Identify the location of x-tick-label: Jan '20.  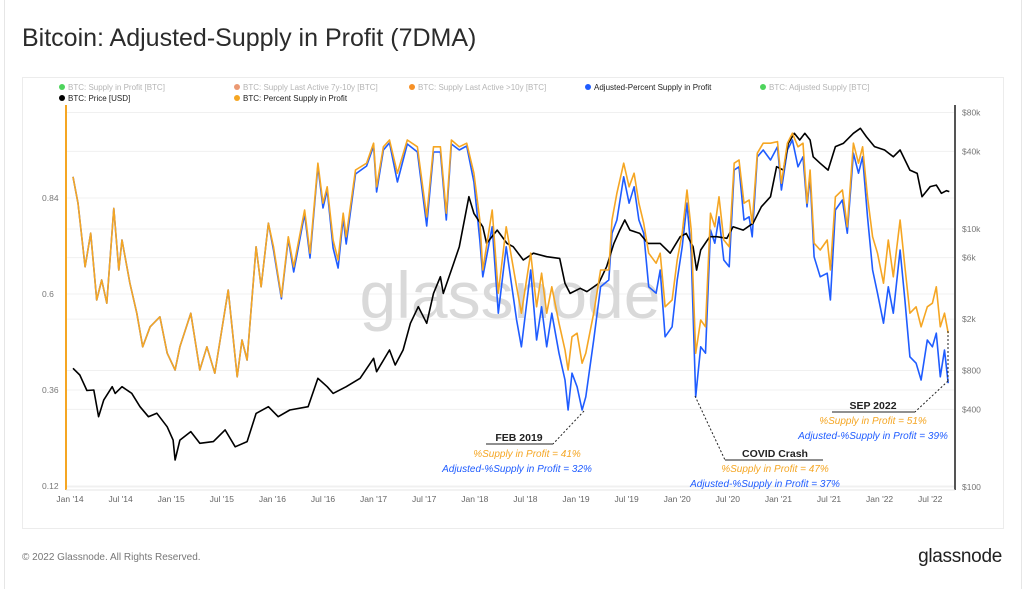
(677, 499).